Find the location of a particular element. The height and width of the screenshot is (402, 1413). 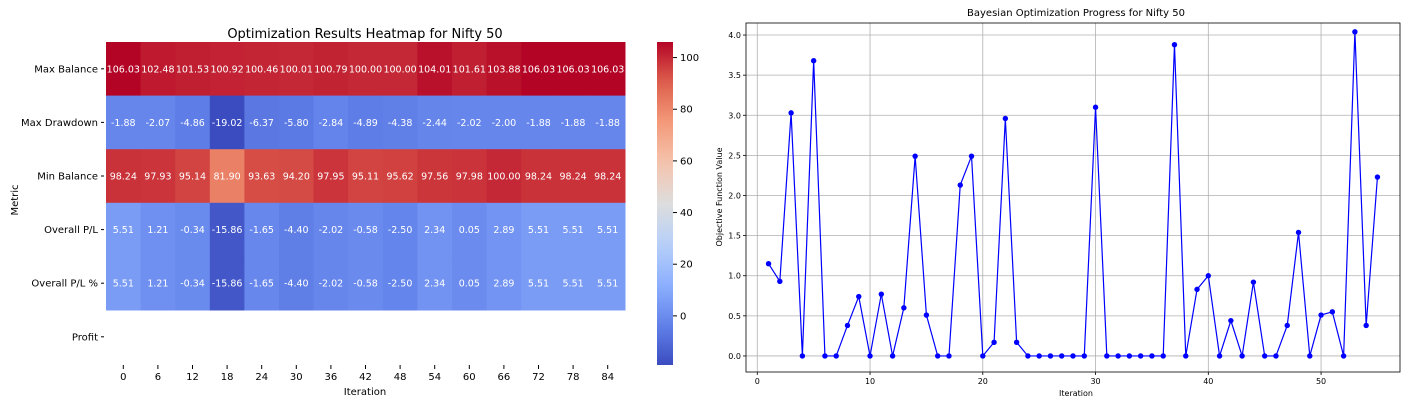

heatmap-col-label: 60 is located at coordinates (469, 377).